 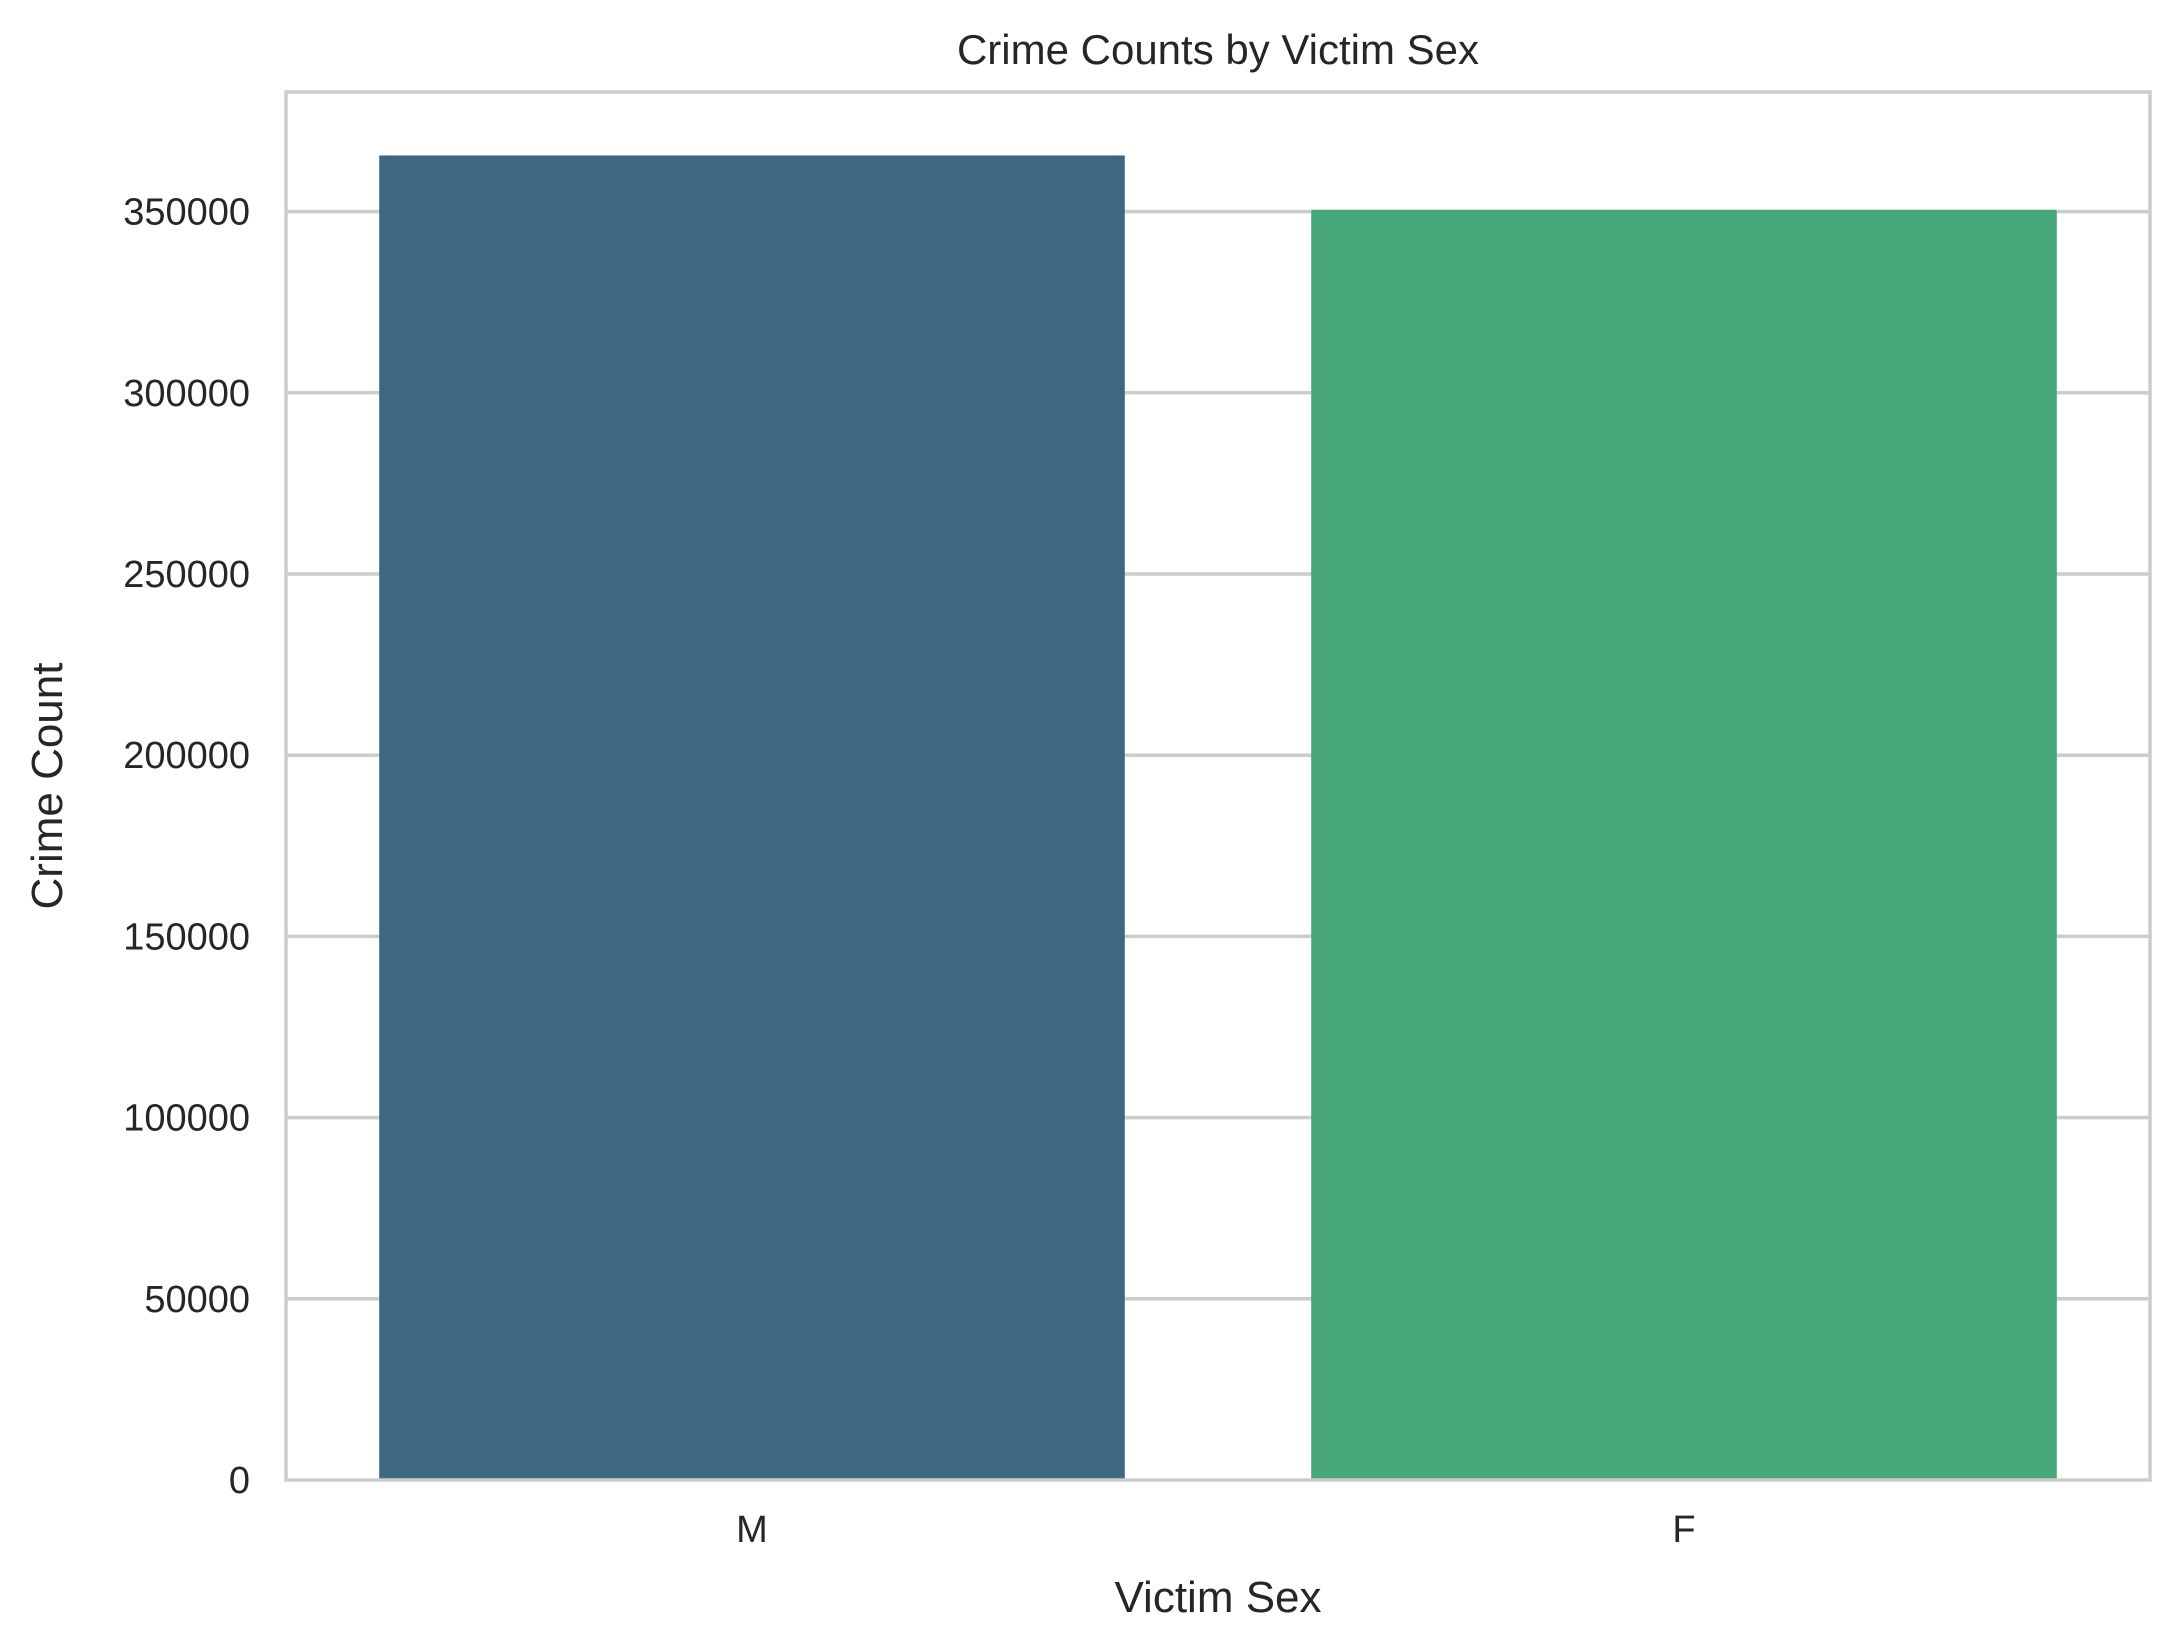 I want to click on x-axis-label: Victim Sex, so click(x=1217, y=1597).